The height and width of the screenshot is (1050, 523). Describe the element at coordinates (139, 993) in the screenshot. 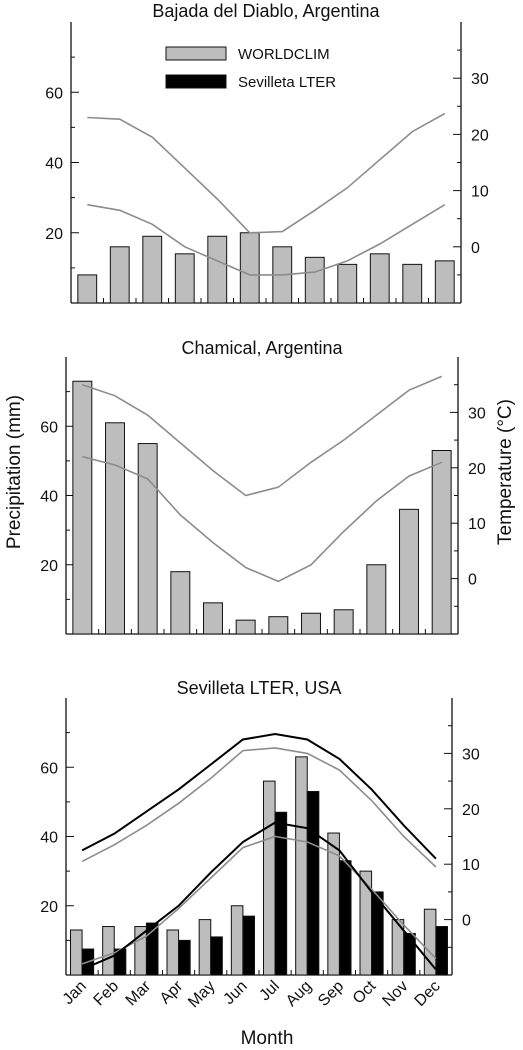

I see `month-label-mar: Mar` at that location.